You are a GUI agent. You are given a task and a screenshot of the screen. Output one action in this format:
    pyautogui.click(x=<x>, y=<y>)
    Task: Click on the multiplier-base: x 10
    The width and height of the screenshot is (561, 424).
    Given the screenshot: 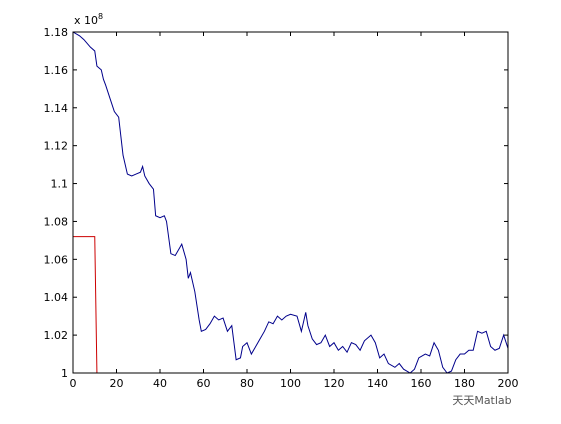 What is the action you would take?
    pyautogui.click(x=86, y=20)
    